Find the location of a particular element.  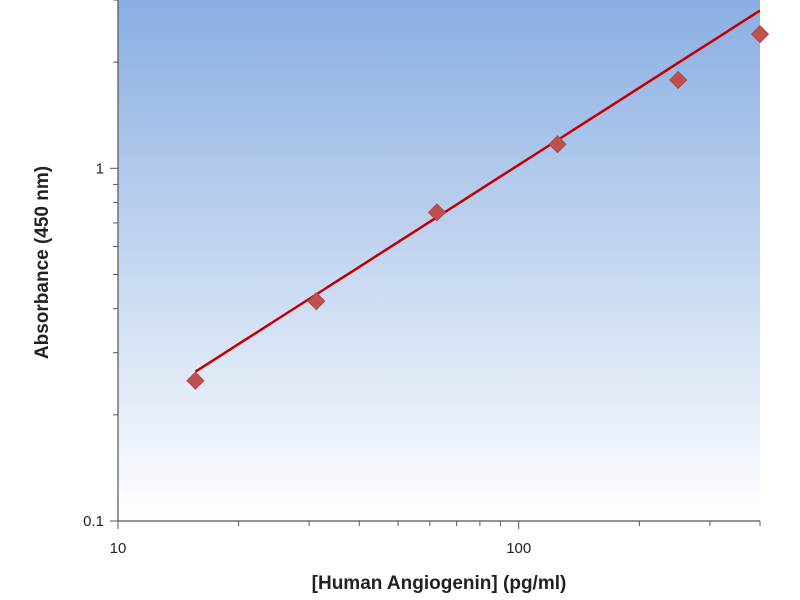

x-tick-label: 100 is located at coordinates (518, 548).